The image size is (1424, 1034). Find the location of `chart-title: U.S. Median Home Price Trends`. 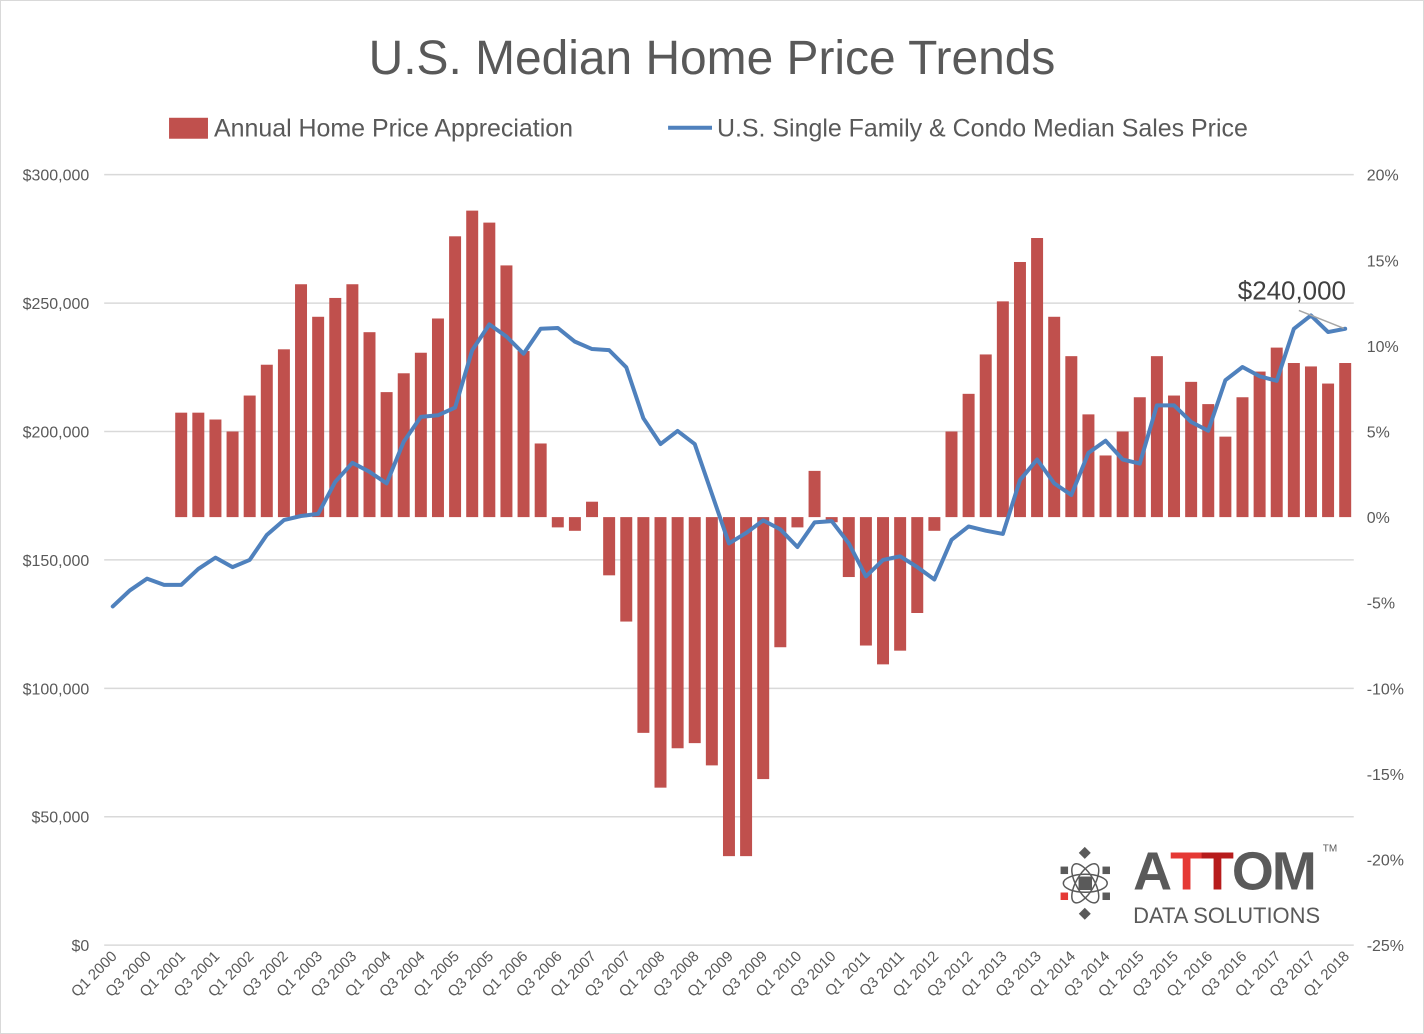

chart-title: U.S. Median Home Price Trends is located at coordinates (712, 58).